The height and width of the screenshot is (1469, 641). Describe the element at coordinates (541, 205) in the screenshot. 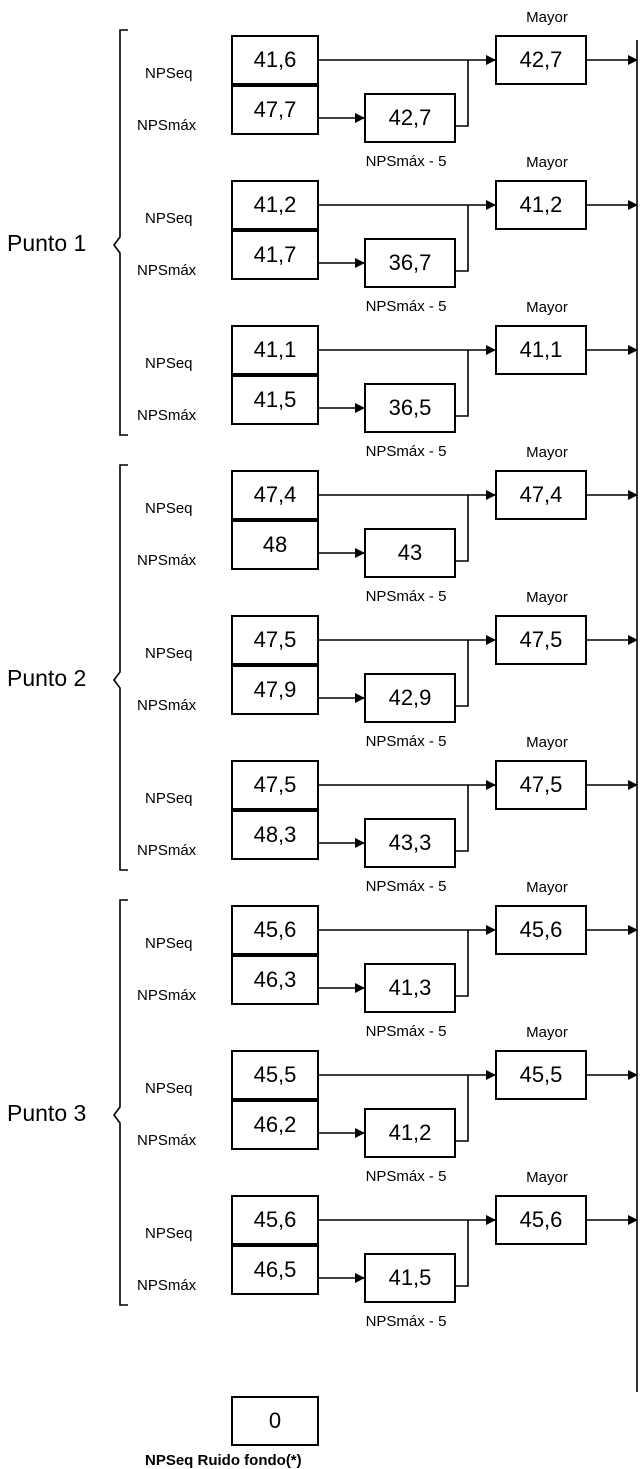

I see `mayor-value-box: 41,2` at that location.